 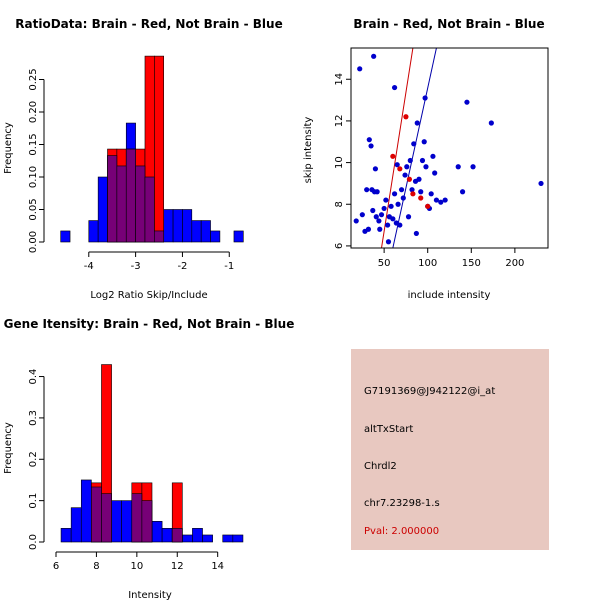 I want to click on scatter-plot-frame, so click(x=449, y=148).